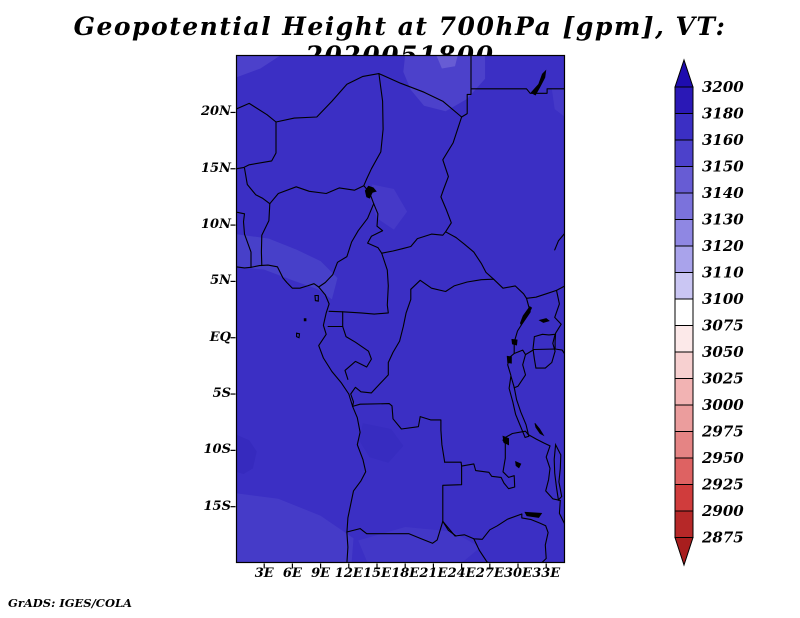 This screenshot has width=800, height=618. Describe the element at coordinates (723, 273) in the screenshot. I see `colorbar-label-3110: 3110` at that location.